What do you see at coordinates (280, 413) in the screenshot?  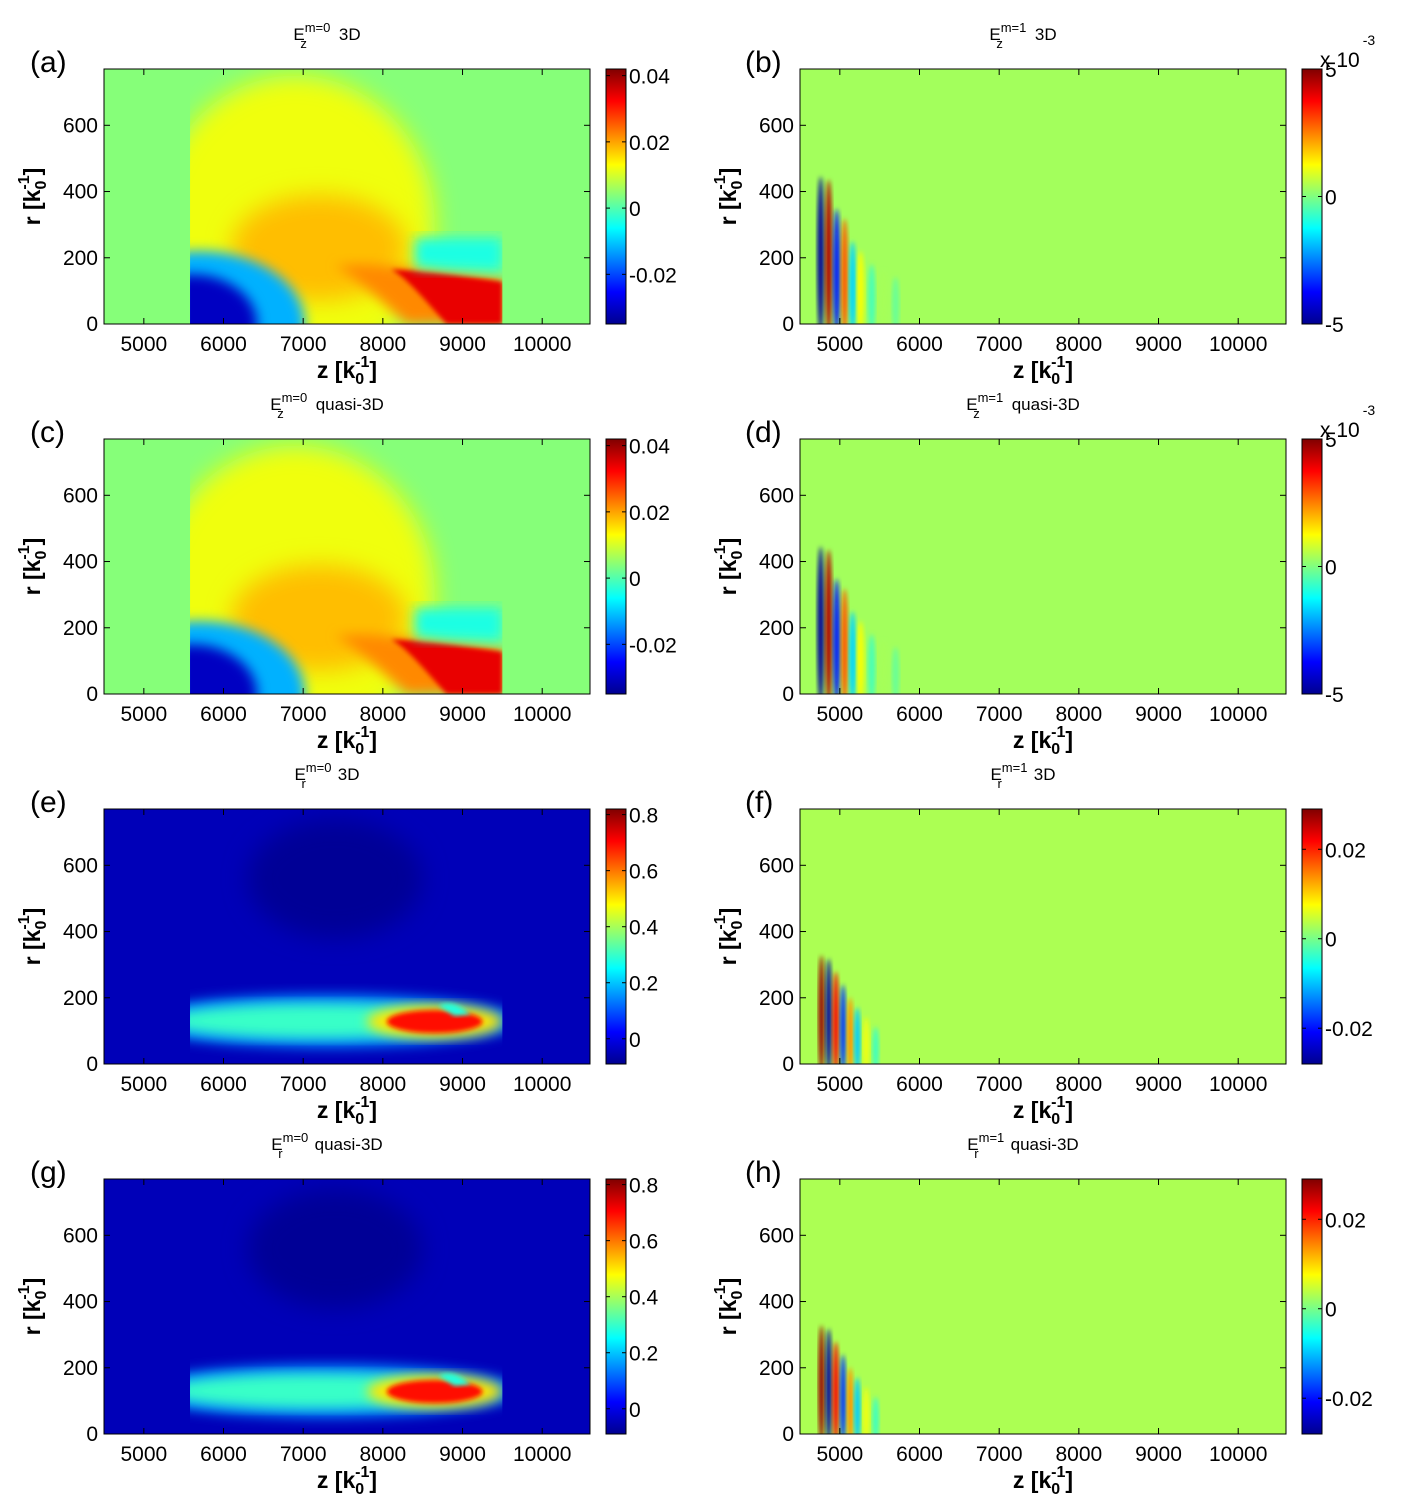 I see `title-sub: z` at bounding box center [280, 413].